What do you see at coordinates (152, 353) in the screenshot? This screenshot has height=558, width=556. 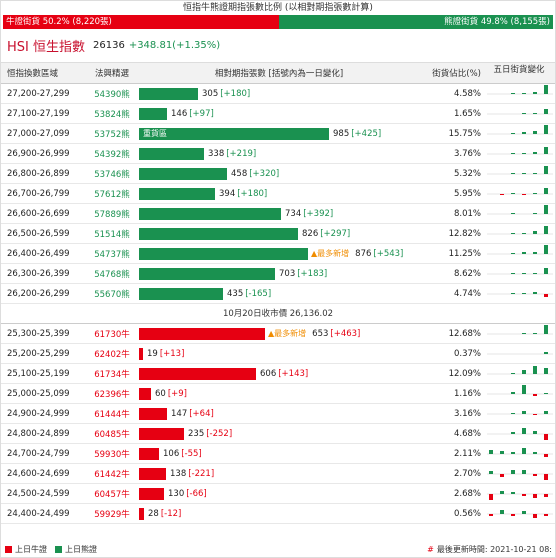 I see `contracts-count: 19` at bounding box center [152, 353].